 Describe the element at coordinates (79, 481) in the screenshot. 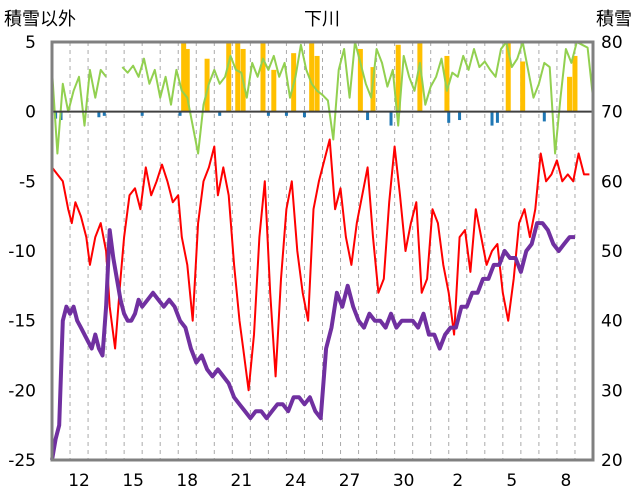

I see `x-tick-label: 12` at that location.